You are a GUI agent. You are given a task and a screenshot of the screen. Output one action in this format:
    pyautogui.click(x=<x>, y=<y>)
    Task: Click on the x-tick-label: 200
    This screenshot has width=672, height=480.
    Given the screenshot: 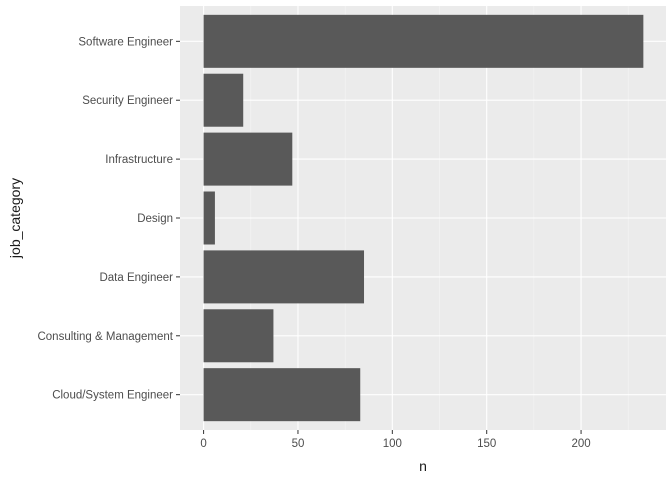 What is the action you would take?
    pyautogui.click(x=580, y=444)
    